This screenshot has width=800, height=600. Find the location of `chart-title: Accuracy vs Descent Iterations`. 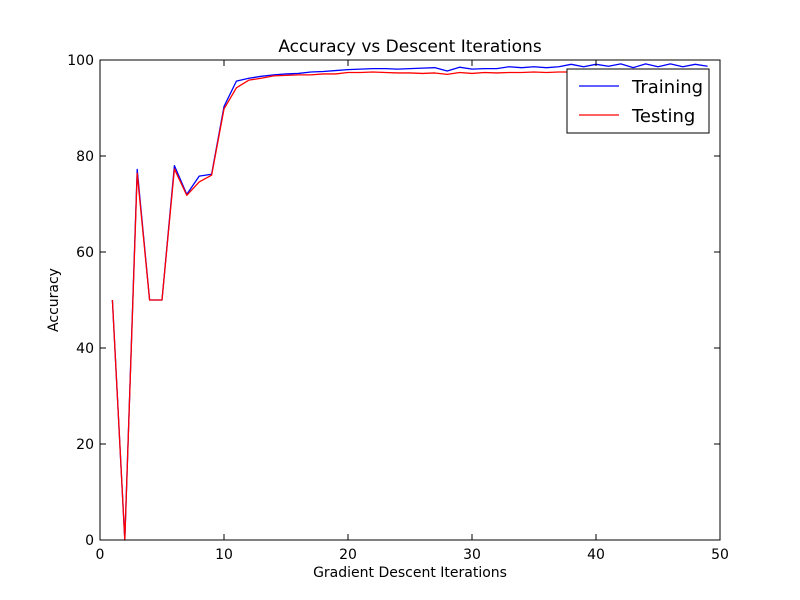

chart-title: Accuracy vs Descent Iterations is located at coordinates (410, 47).